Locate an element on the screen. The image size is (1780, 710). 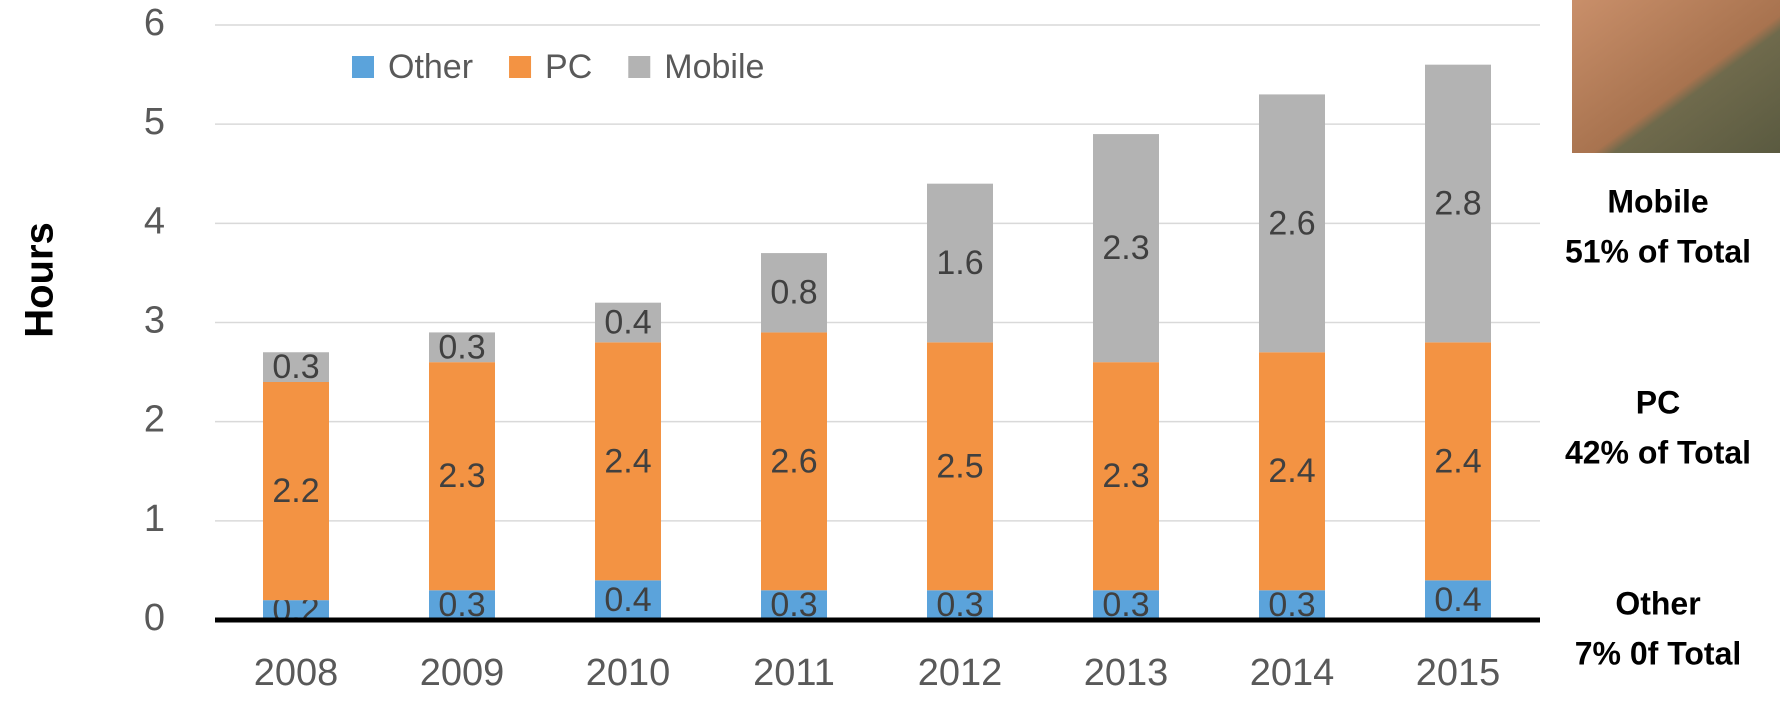
y-tick-label: 1 is located at coordinates (154, 519).